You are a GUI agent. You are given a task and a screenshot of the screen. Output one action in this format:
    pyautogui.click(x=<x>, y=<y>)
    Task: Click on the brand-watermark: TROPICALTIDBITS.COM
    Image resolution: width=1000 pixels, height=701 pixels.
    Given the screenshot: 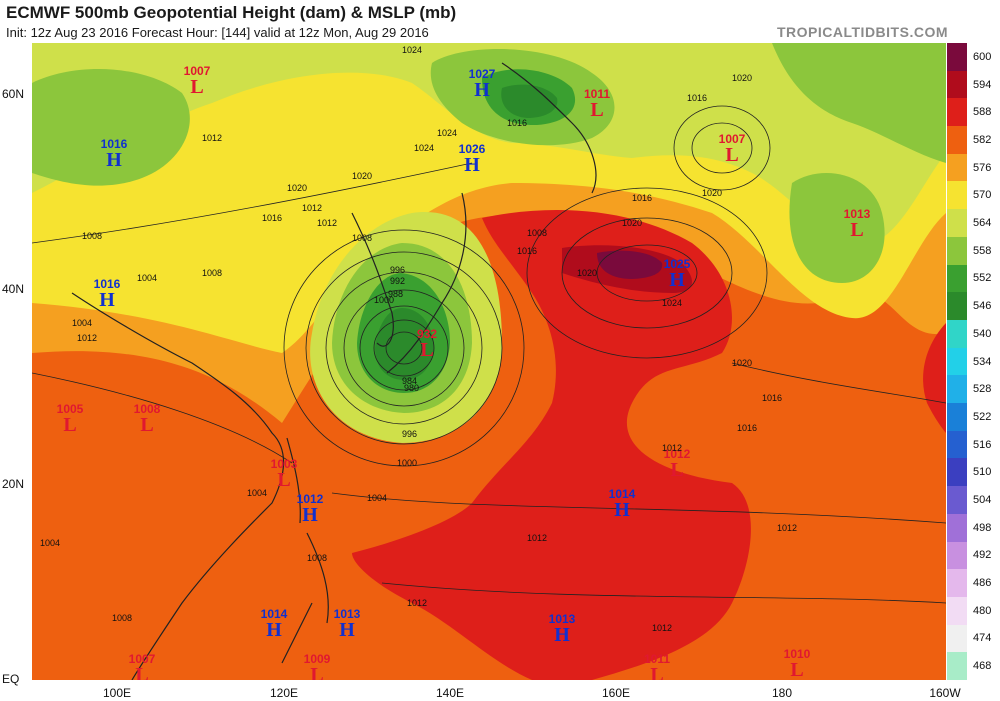 What is the action you would take?
    pyautogui.click(x=862, y=32)
    